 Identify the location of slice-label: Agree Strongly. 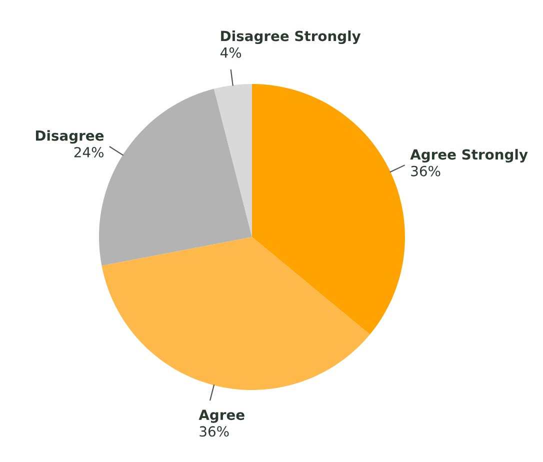
(469, 155).